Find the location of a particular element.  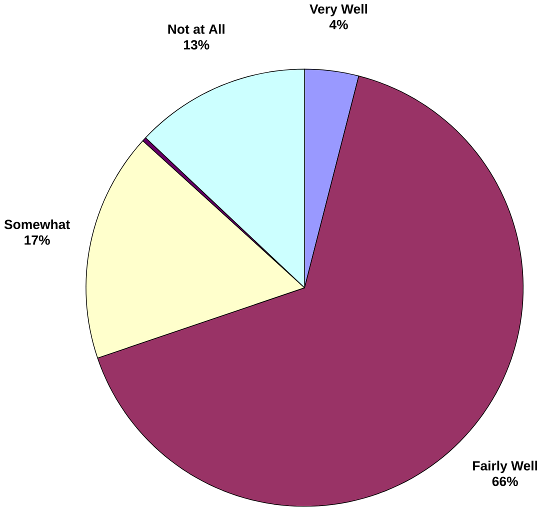

data-label: 13% is located at coordinates (197, 45).